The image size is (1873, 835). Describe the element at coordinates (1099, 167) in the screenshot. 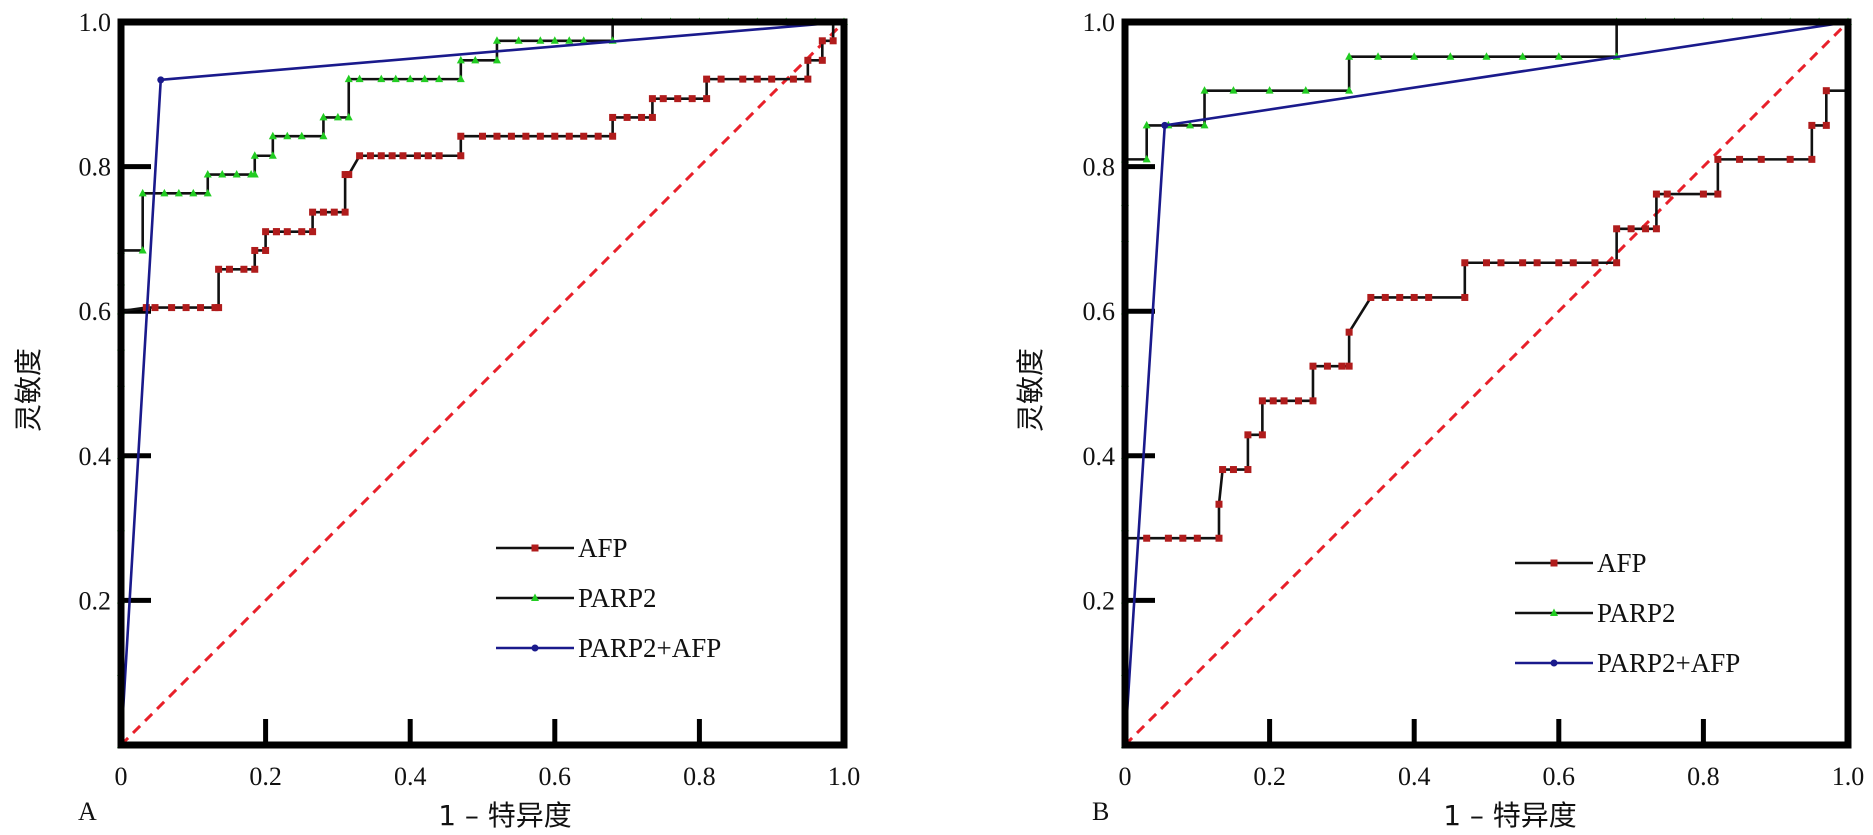

I see `y-tick-label-b-3: 0.8` at that location.